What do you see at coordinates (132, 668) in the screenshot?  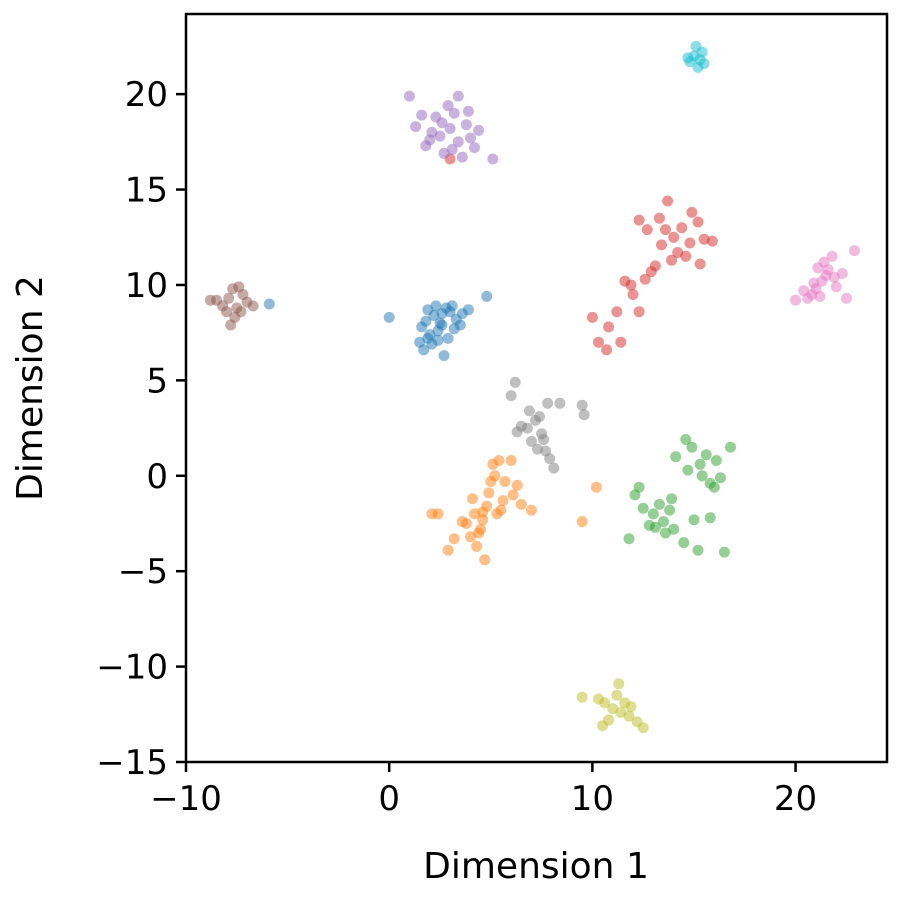 I see `y-tick-label: −10` at bounding box center [132, 668].